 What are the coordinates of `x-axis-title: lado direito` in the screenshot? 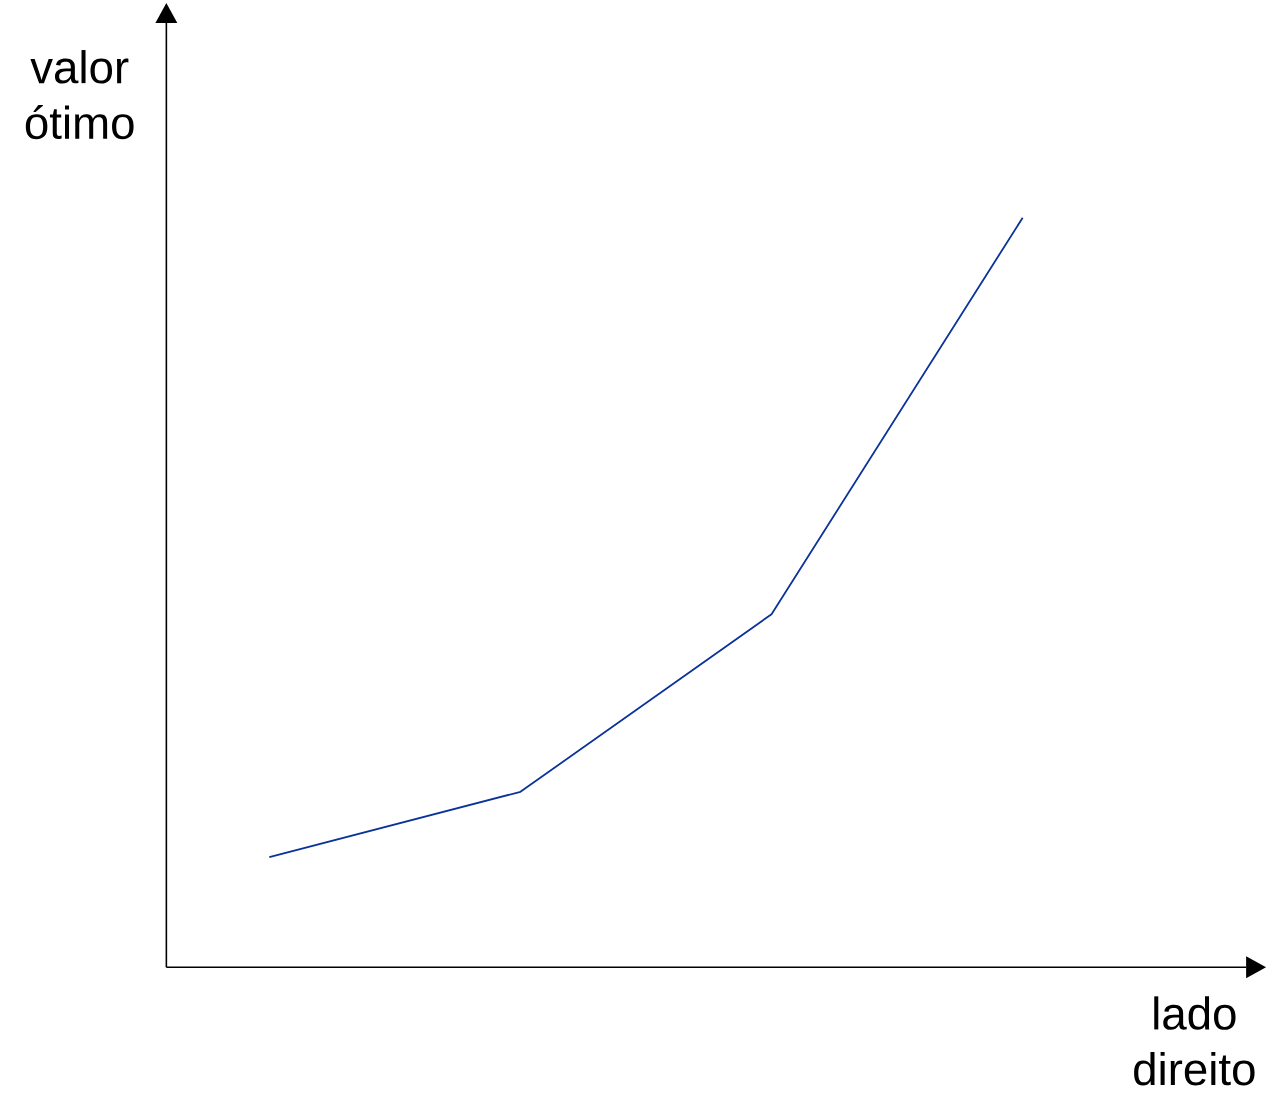 It's located at (1194, 1041).